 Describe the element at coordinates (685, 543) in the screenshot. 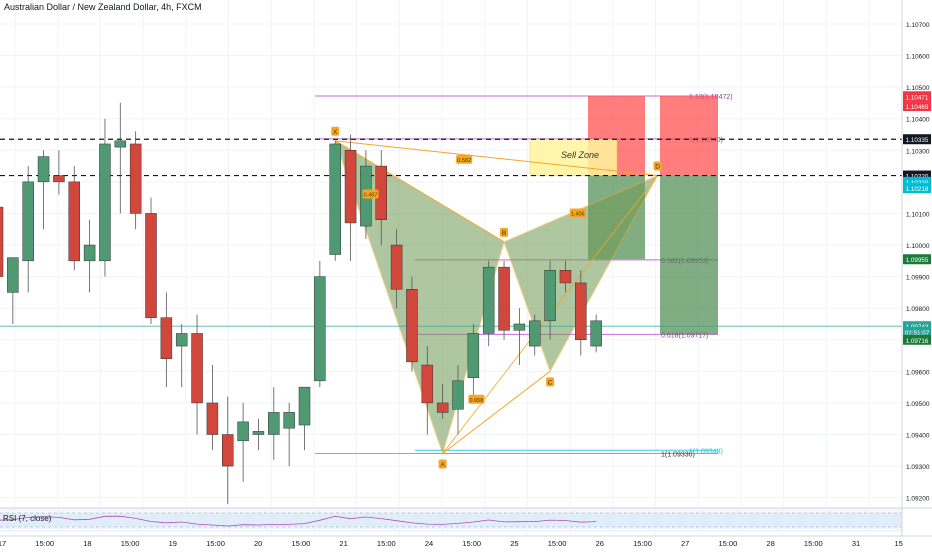

I see `time-tick-label: 27` at that location.